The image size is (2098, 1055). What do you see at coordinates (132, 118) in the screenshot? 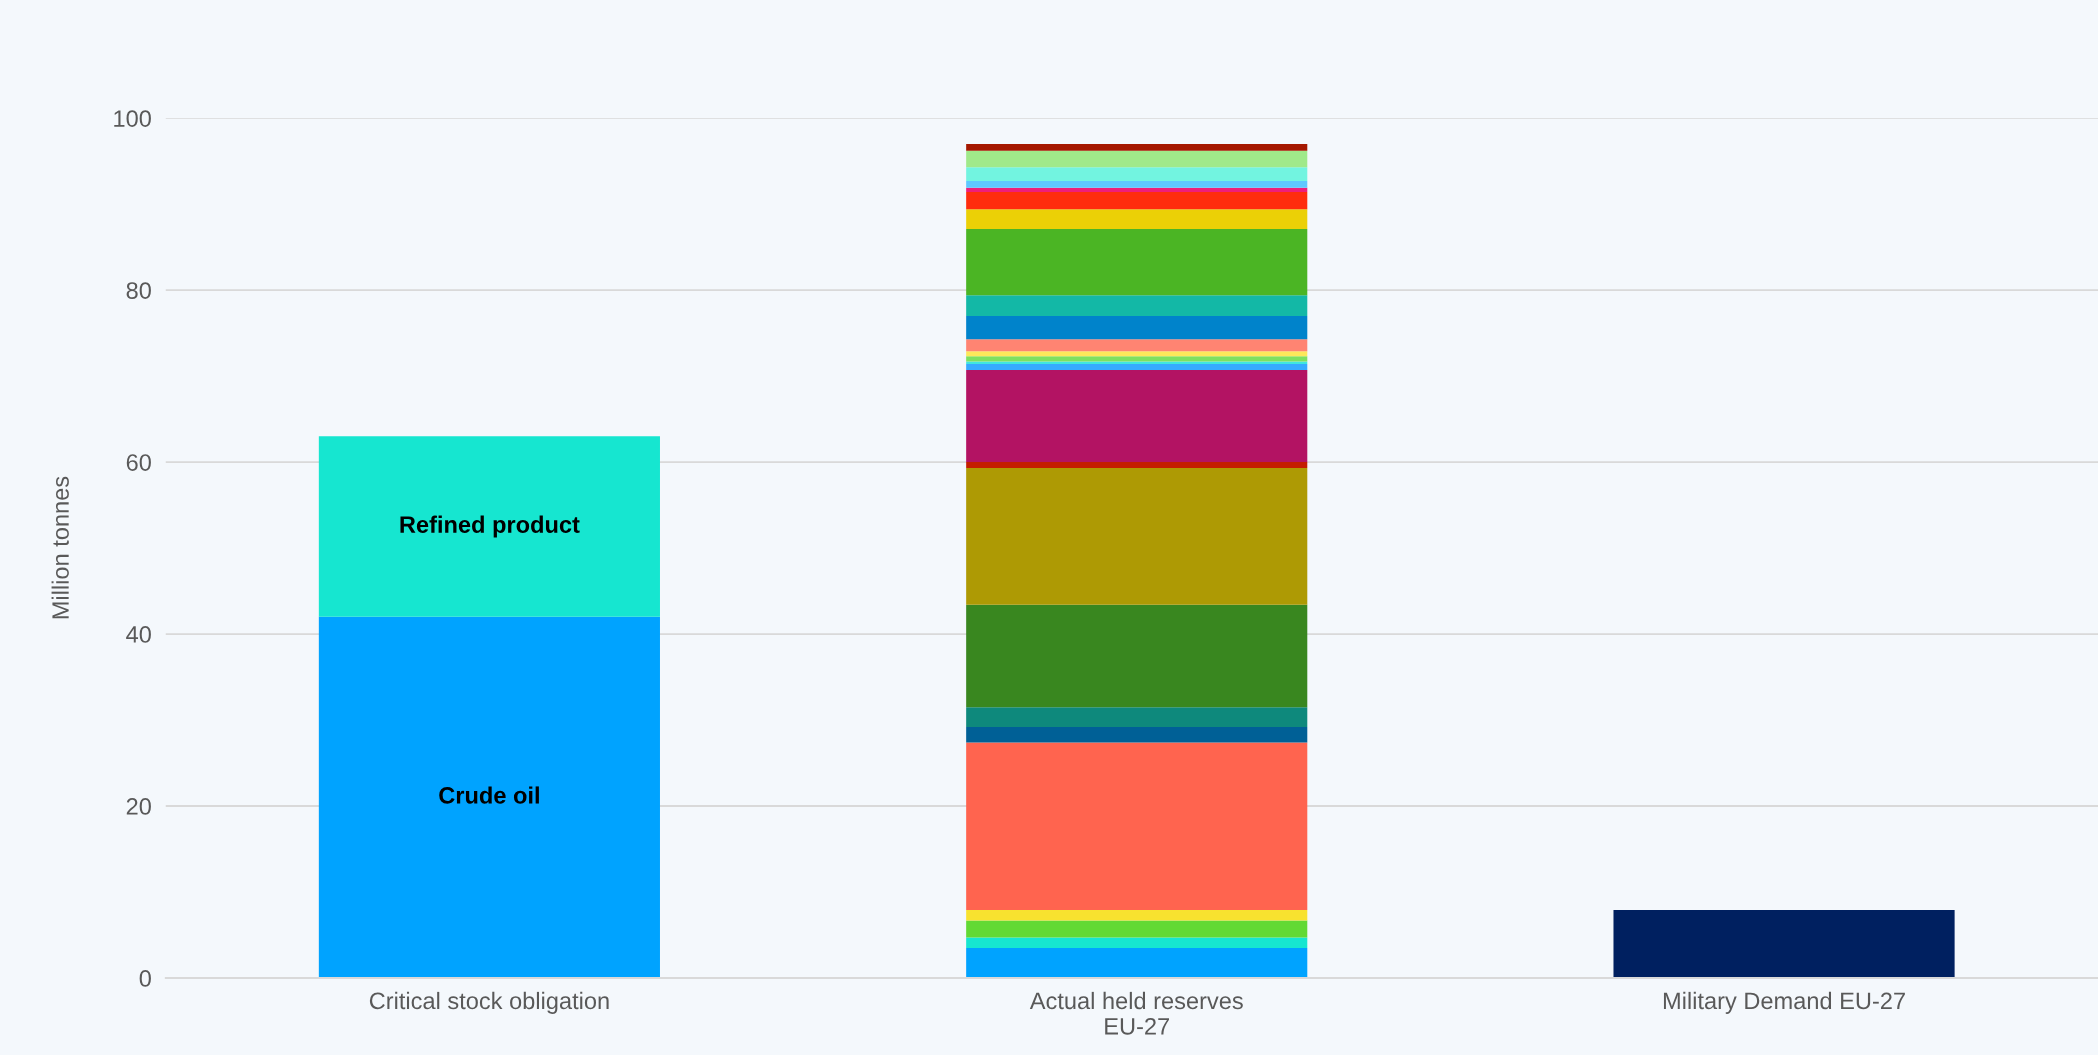
I see `y-tick-label: 100` at bounding box center [132, 118].